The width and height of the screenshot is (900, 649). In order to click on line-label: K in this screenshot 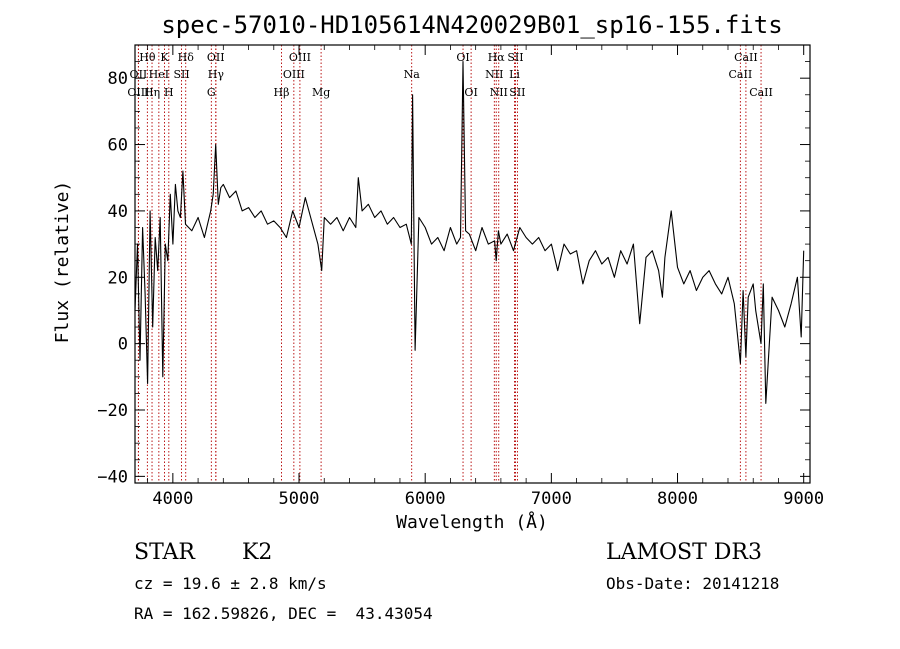, I will do `click(164, 57)`.